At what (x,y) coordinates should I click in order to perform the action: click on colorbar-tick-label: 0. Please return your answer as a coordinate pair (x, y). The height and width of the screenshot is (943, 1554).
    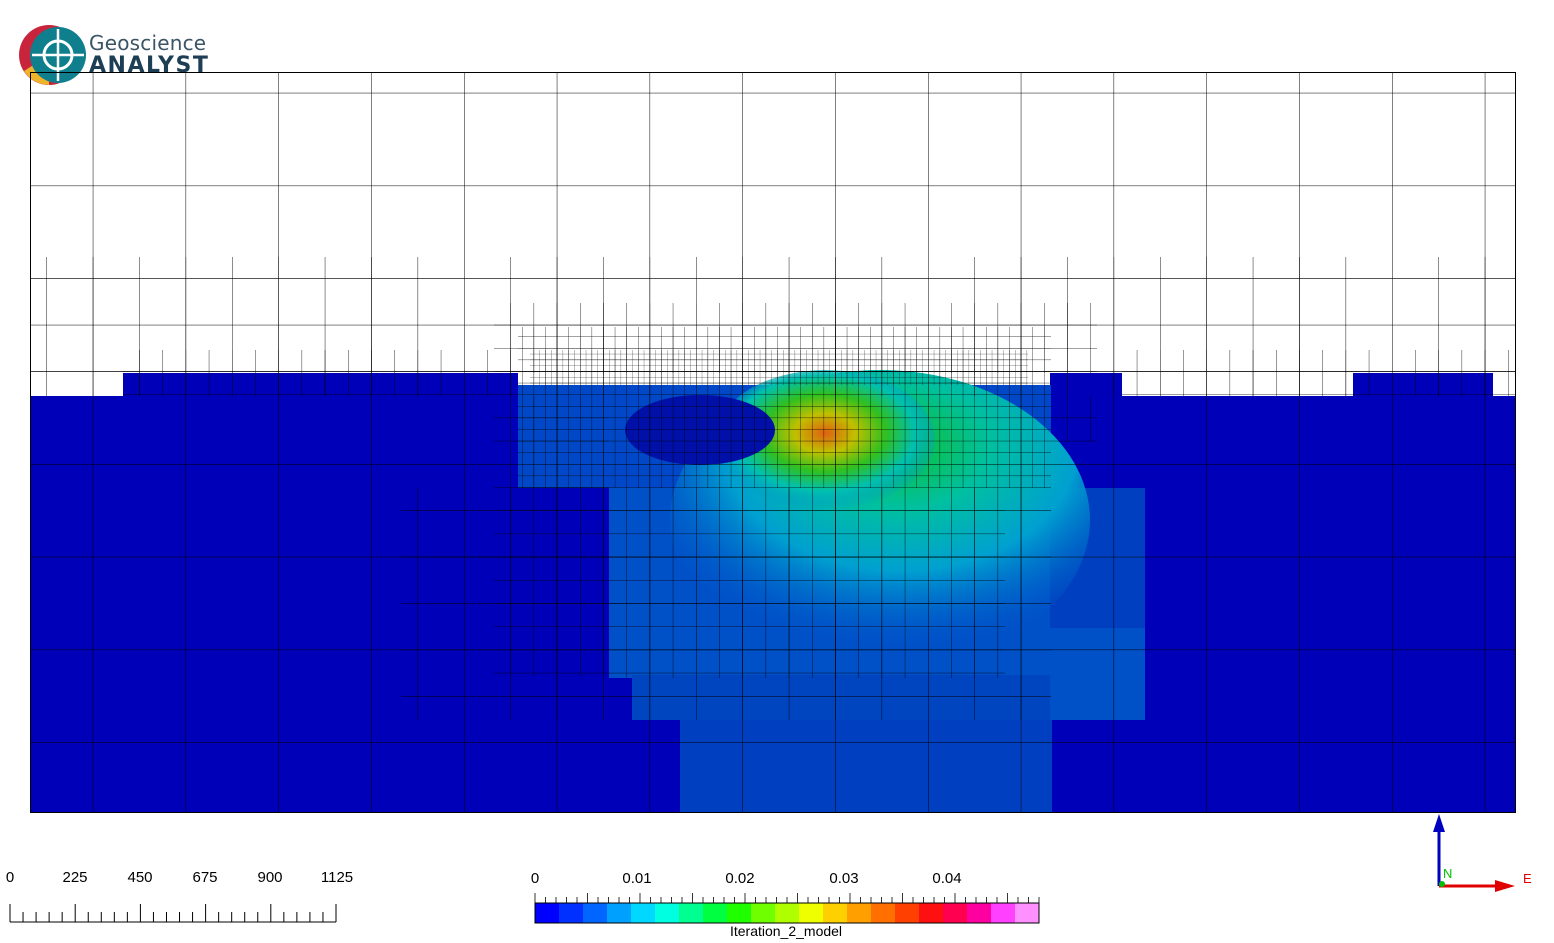
    Looking at the image, I should click on (535, 878).